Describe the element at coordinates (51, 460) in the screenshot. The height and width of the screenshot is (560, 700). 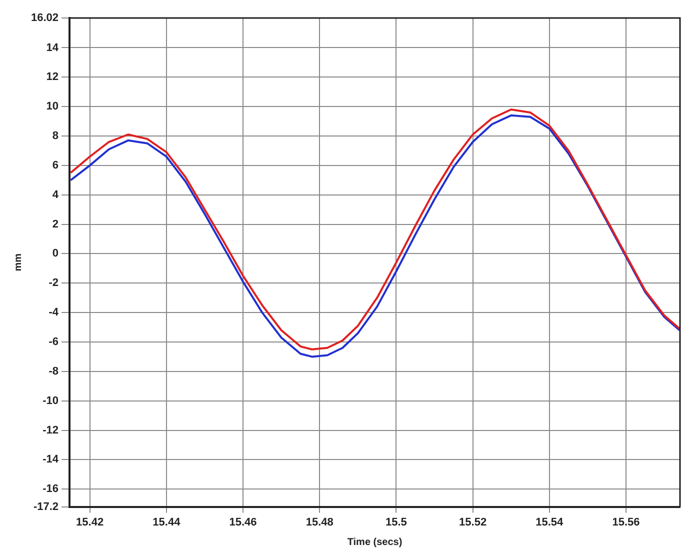
I see `y-tick-label: -14` at that location.